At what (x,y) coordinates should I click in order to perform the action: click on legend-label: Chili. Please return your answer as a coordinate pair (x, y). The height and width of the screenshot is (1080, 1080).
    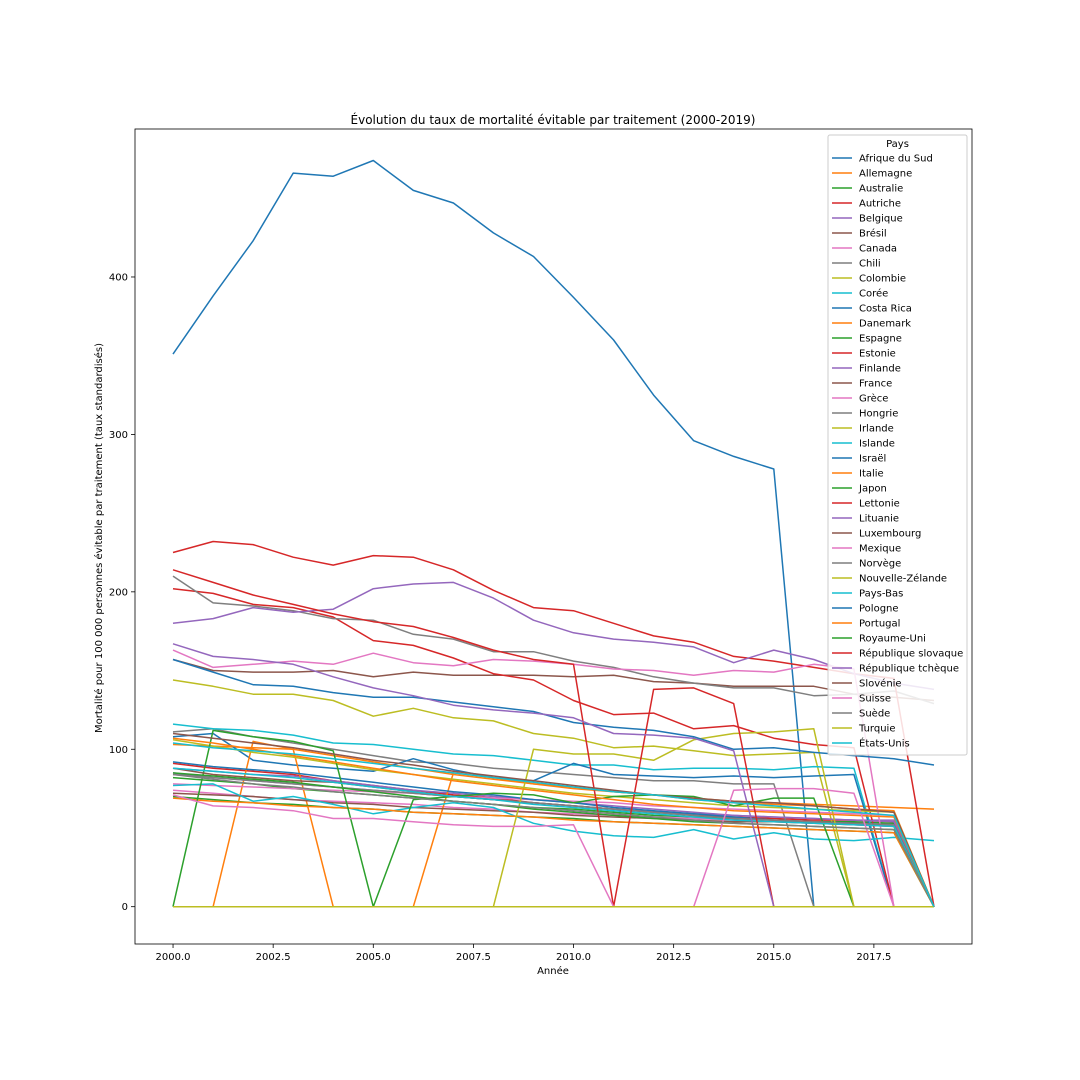
    Looking at the image, I should click on (870, 264).